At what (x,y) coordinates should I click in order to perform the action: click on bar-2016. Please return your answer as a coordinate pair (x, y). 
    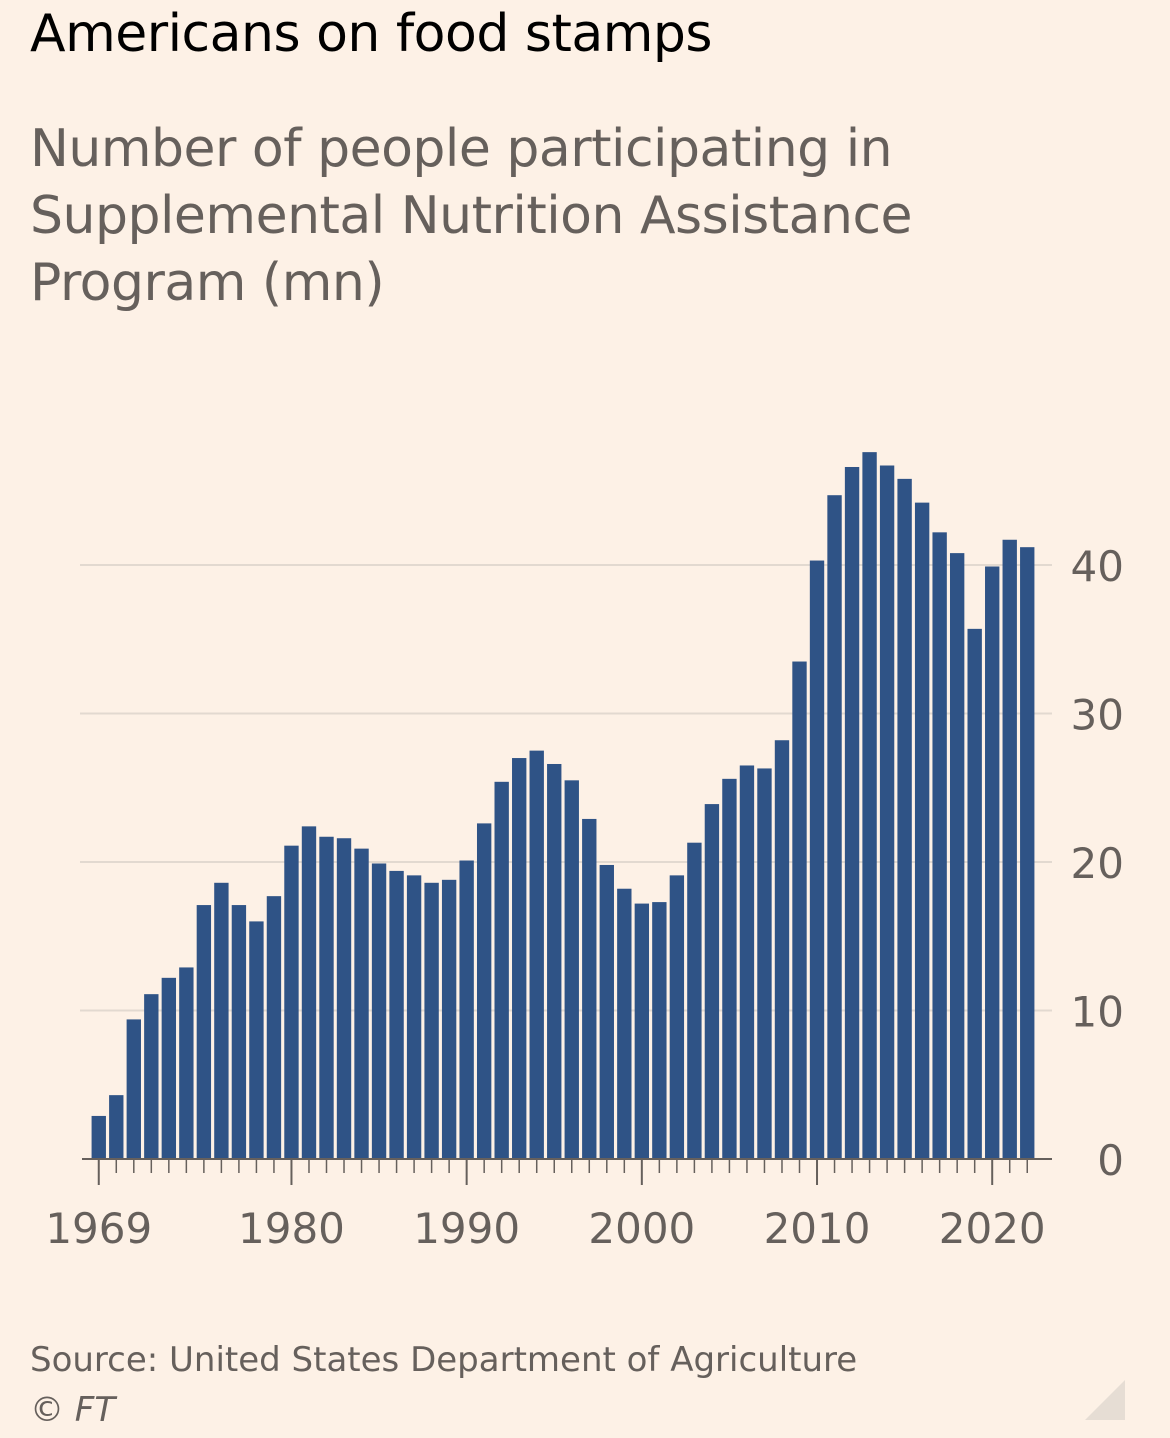
    Looking at the image, I should click on (922, 830).